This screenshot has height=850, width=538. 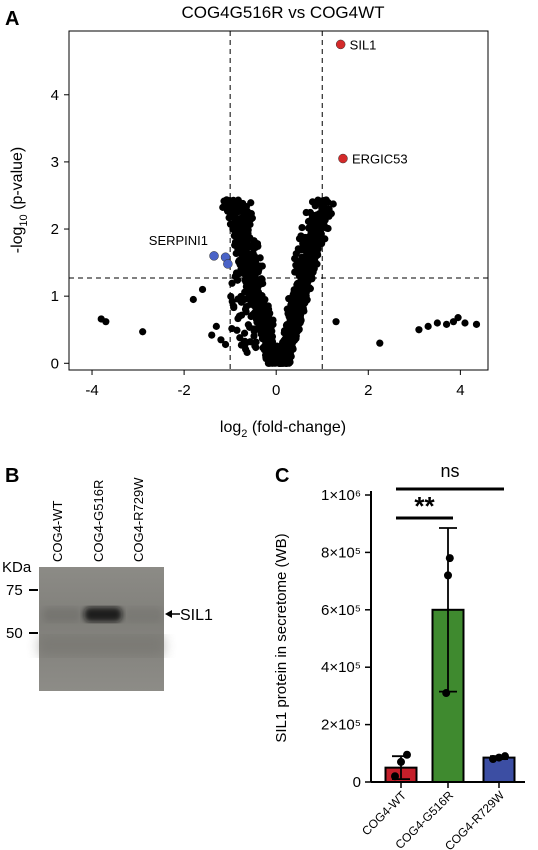 What do you see at coordinates (460, 390) in the screenshot?
I see `x-tick-label: 4` at bounding box center [460, 390].